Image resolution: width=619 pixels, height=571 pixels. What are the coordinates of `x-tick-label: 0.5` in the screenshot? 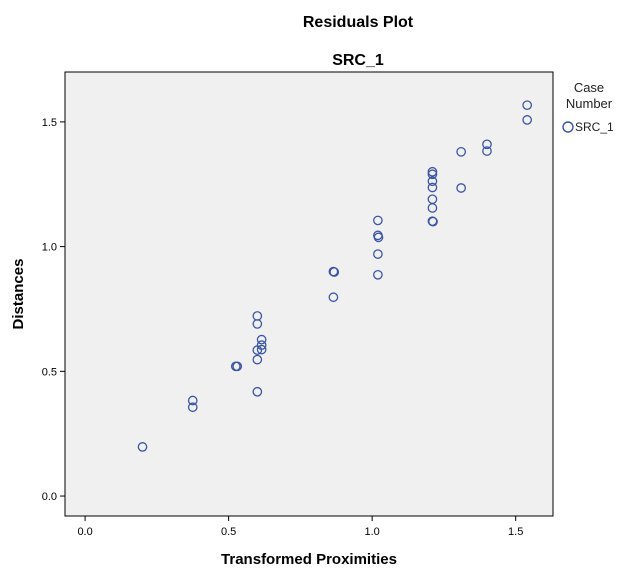 It's located at (228, 532).